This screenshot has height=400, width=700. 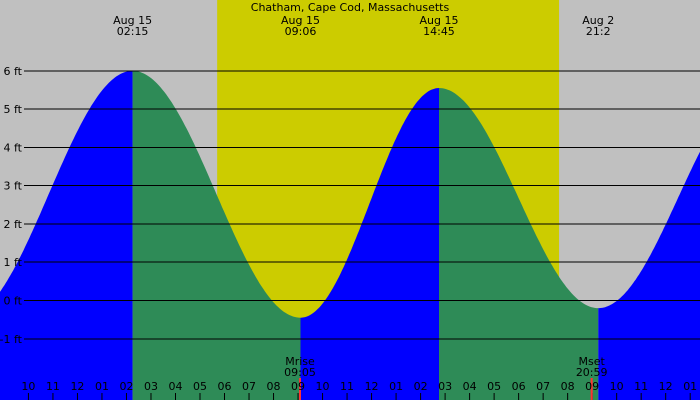 What do you see at coordinates (300, 372) in the screenshot?
I see `moon-event-time: 09:05` at bounding box center [300, 372].